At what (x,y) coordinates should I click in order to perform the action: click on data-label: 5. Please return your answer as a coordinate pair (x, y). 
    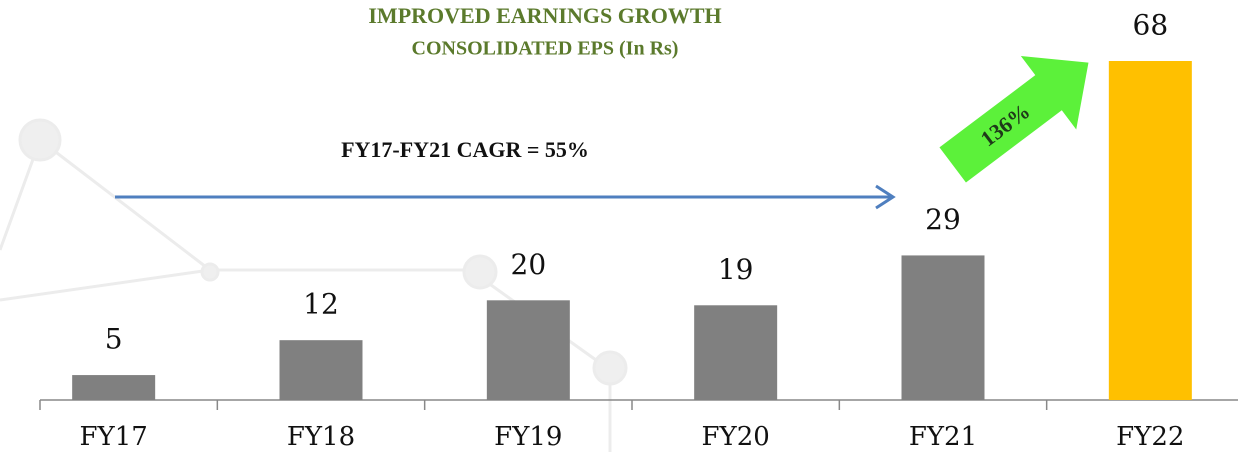
    Looking at the image, I should click on (114, 339).